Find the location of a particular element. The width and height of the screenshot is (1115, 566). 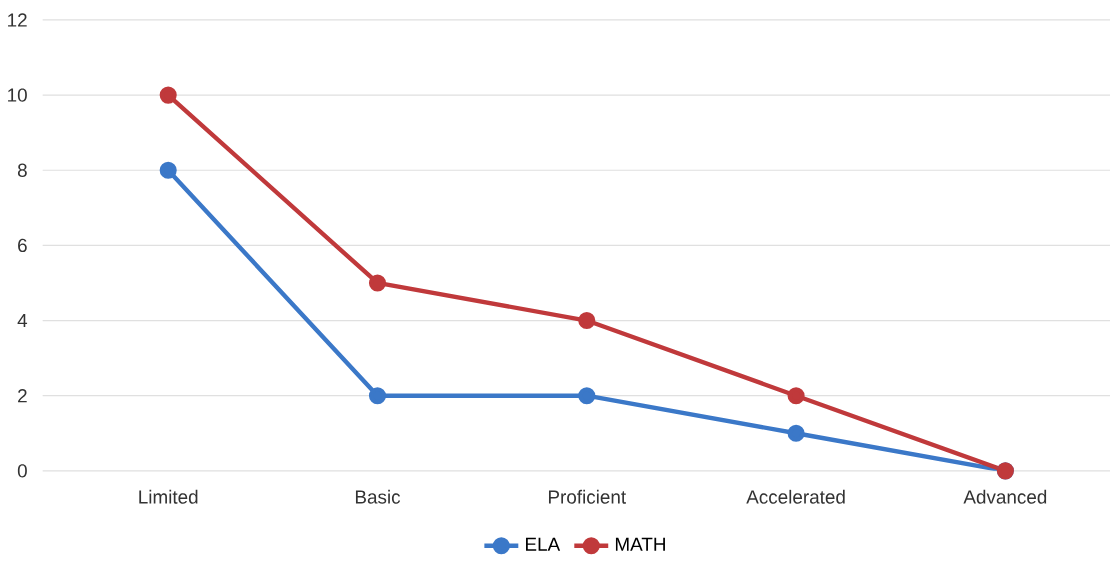

y-tick-label: 6 is located at coordinates (22, 245).